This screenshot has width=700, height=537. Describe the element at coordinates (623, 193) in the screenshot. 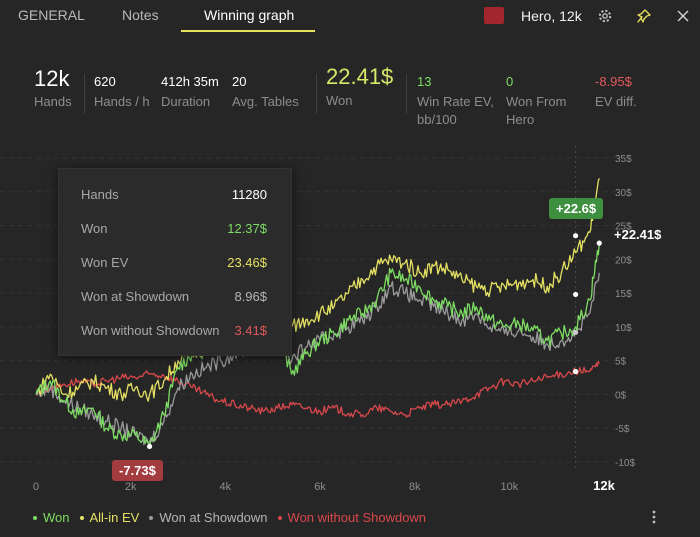

I see `y-tick-label: 30$` at that location.